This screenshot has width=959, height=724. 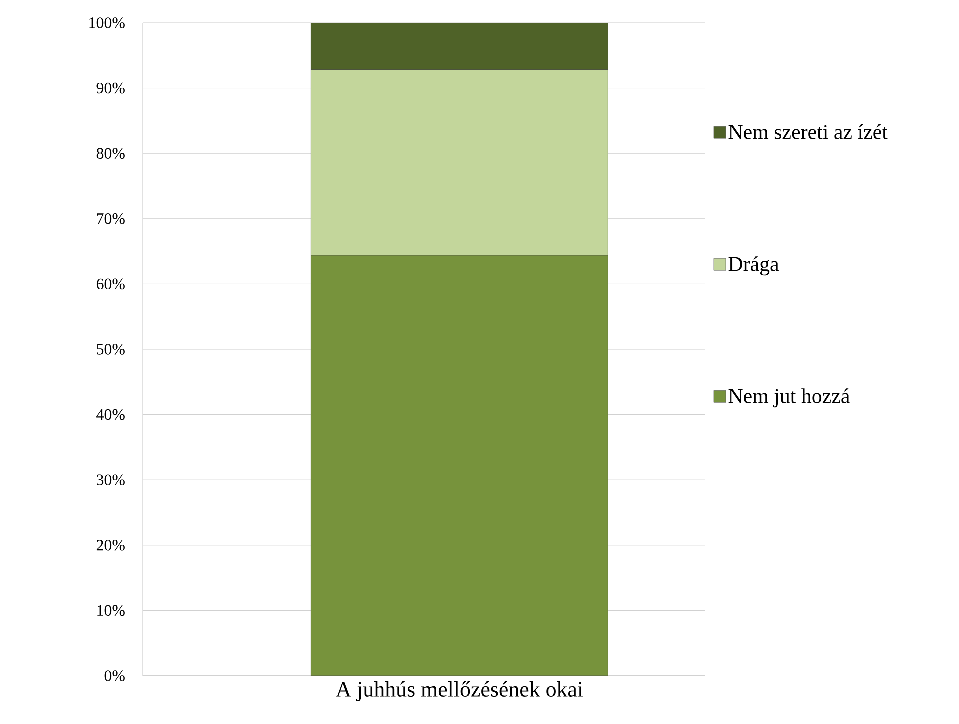 I want to click on legend-label: Drága, so click(x=754, y=266).